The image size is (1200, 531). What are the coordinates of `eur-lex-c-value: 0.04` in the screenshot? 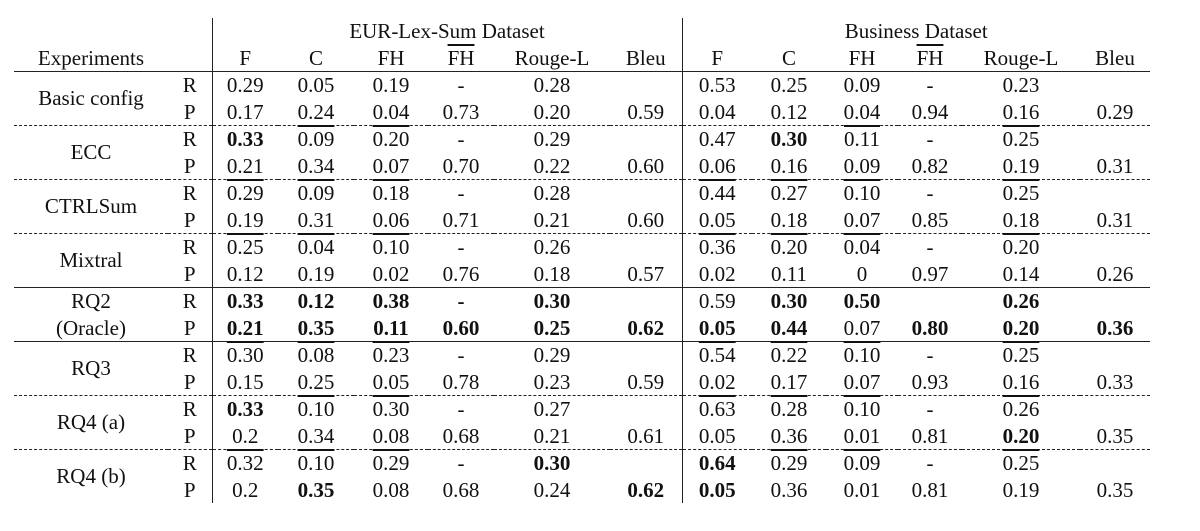 It's located at (316, 247).